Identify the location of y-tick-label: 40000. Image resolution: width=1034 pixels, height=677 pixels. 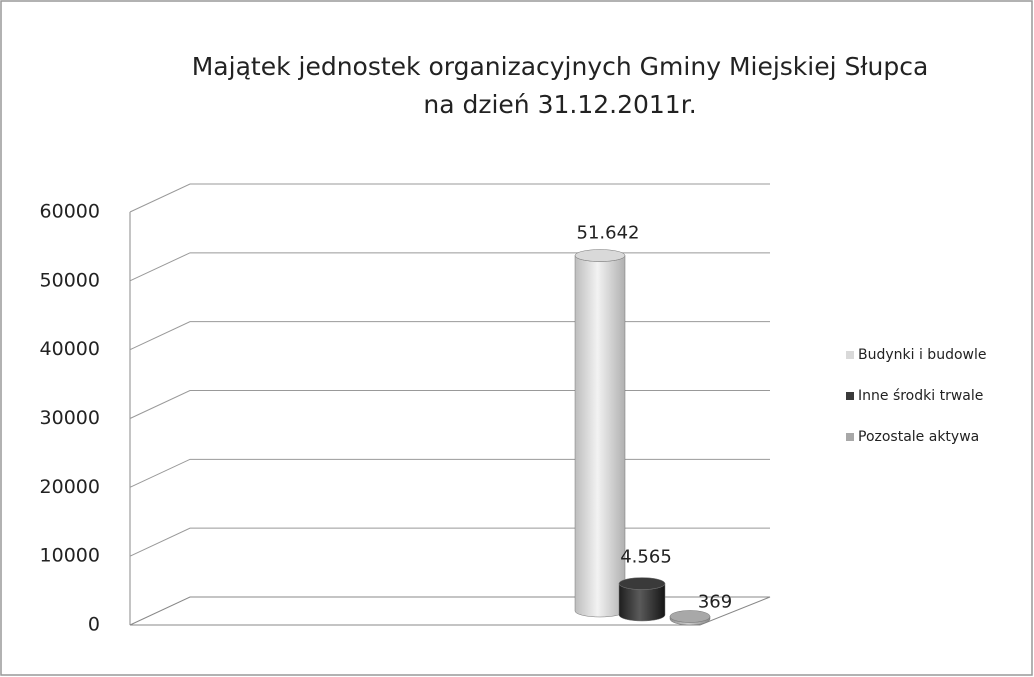
(70, 349).